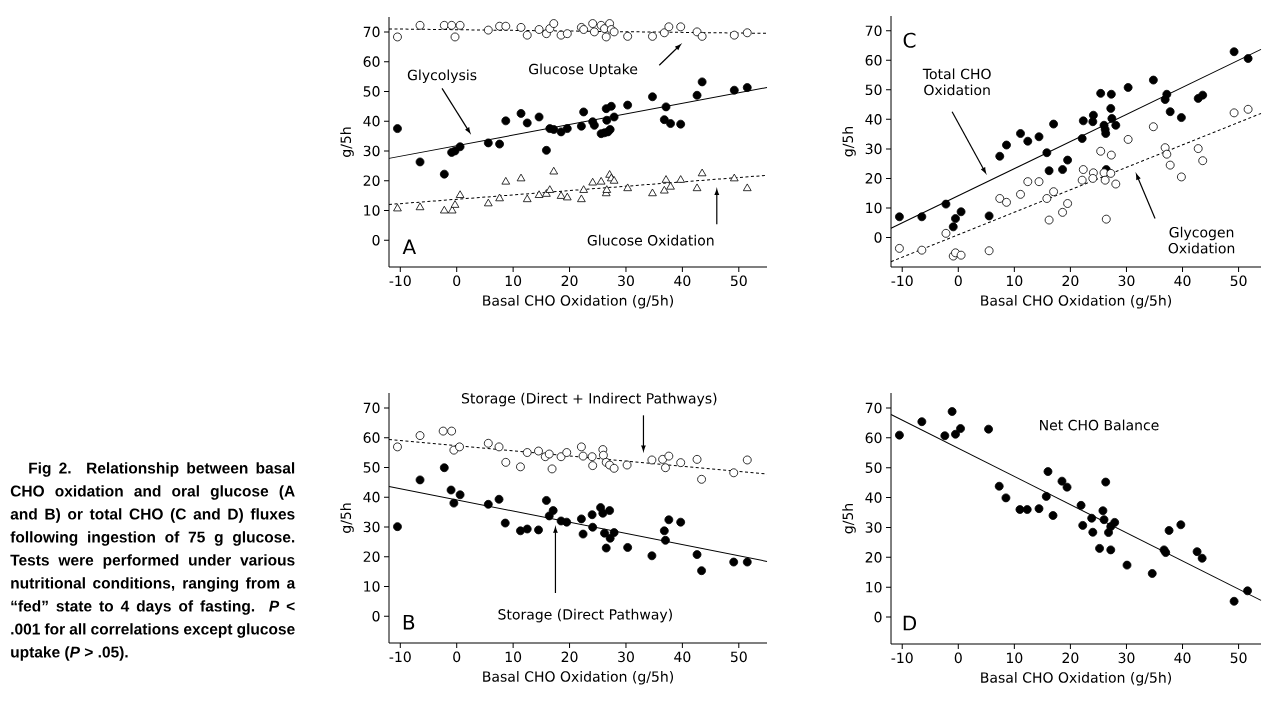 The width and height of the screenshot is (1263, 707). Describe the element at coordinates (409, 247) in the screenshot. I see `annotation: A` at that location.